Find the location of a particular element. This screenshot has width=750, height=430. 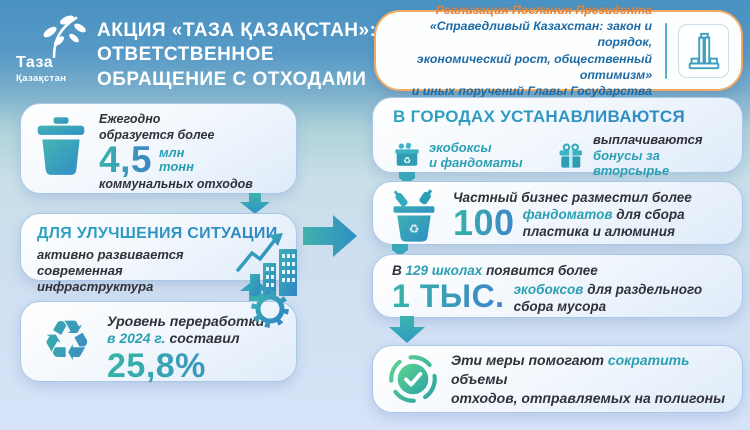

cities-title: В ГОРОДАХ УСТАНАВЛИВАЮТСЯ is located at coordinates (560, 117).